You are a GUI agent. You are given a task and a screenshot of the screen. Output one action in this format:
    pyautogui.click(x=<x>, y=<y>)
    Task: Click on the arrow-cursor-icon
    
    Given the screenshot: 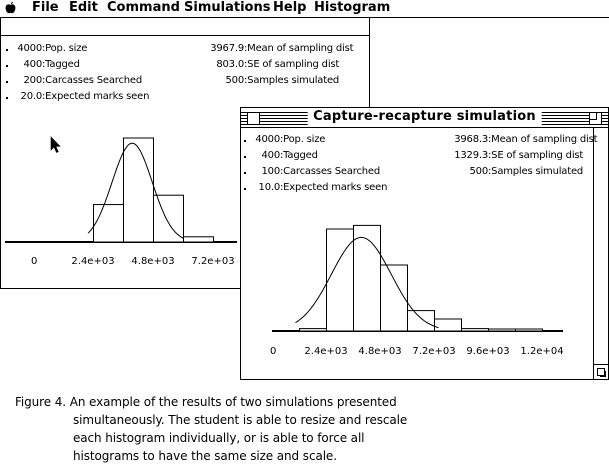 What is the action you would take?
    pyautogui.click(x=55, y=144)
    